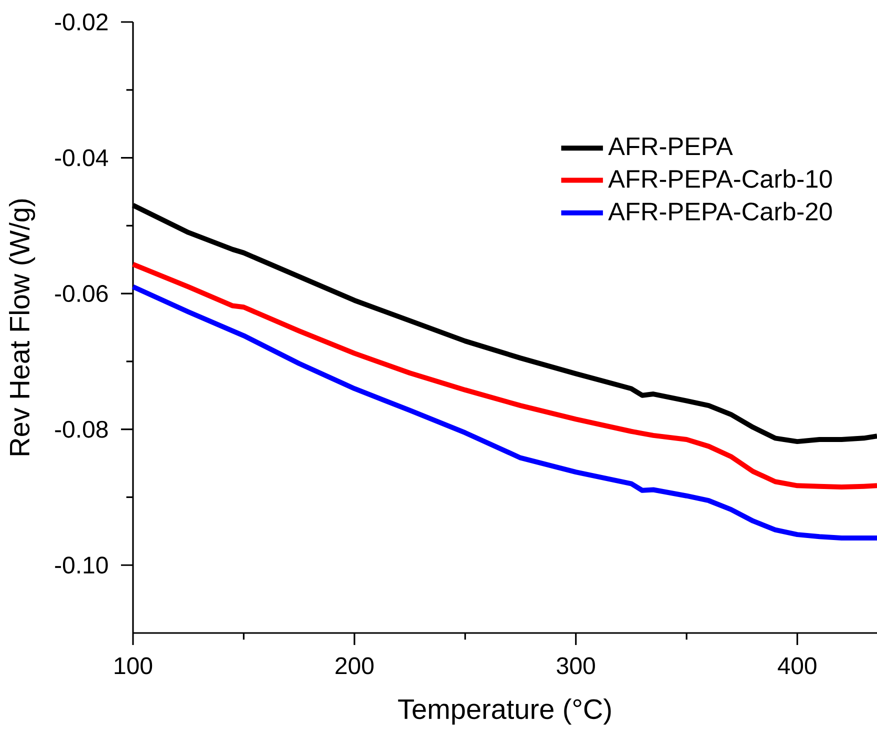 This screenshot has width=877, height=731. I want to click on x-axis-title: Temperature (°C), so click(504, 711).